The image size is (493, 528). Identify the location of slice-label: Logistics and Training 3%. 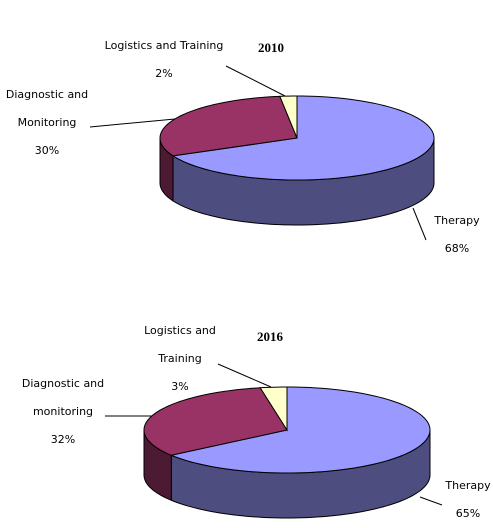
(180, 359).